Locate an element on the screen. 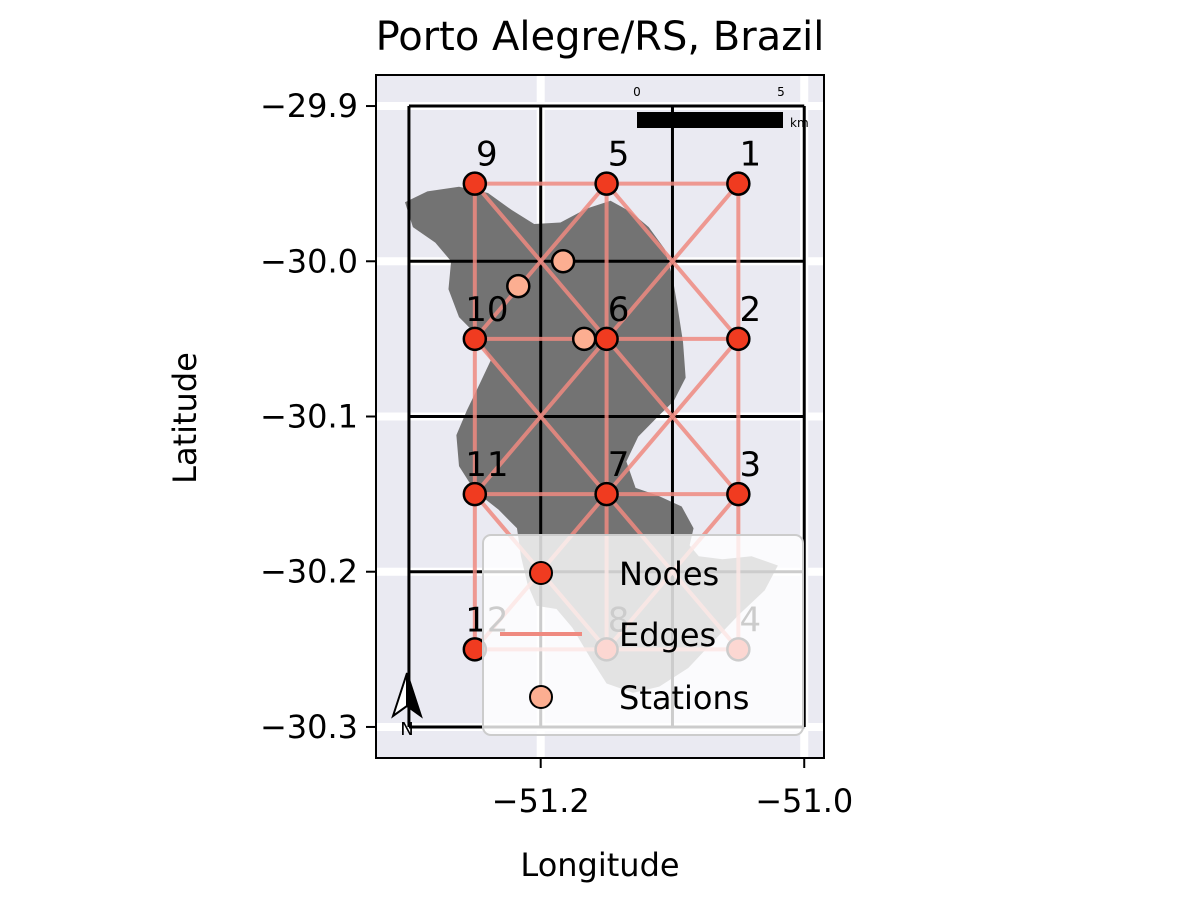 Image resolution: width=1200 pixels, height=900 pixels. x-axis-ticks: −51.2 −51.0 is located at coordinates (672, 789).